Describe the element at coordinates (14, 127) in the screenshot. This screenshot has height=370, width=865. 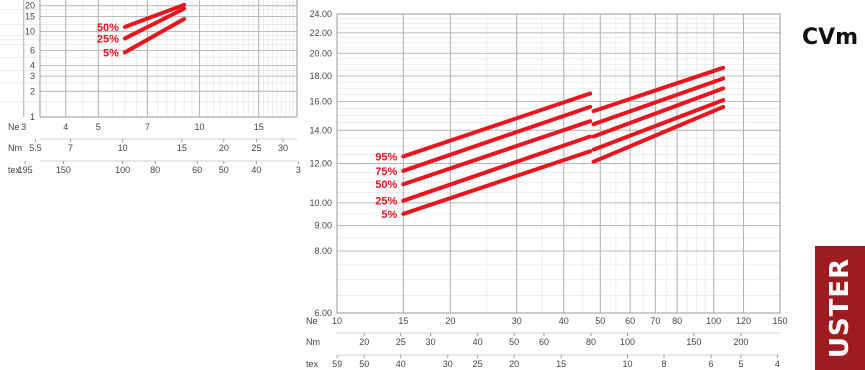
I see `left-scale-name-ne: Ne` at that location.